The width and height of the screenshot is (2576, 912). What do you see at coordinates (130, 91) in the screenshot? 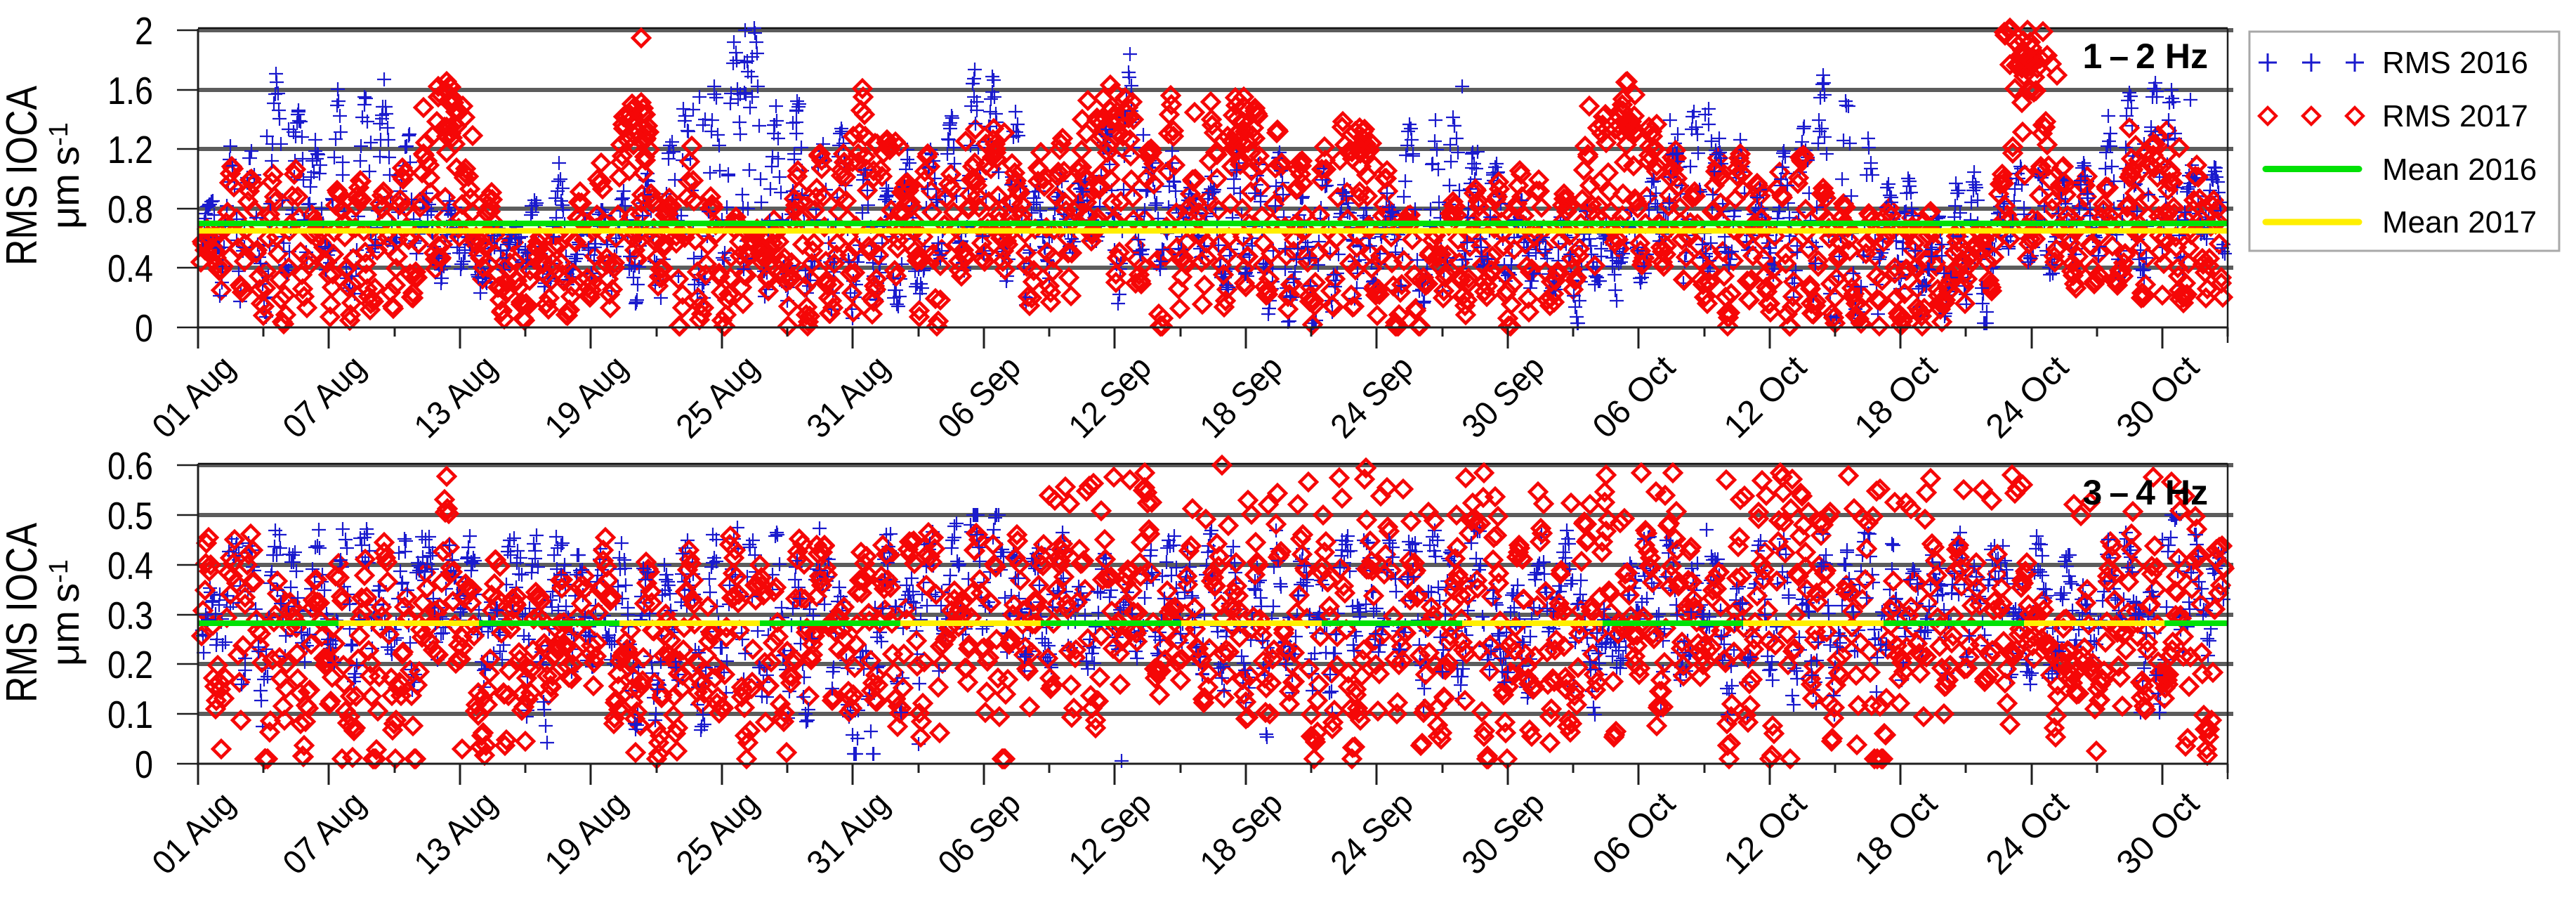
I see `svg-text: 1.6` at bounding box center [130, 91].